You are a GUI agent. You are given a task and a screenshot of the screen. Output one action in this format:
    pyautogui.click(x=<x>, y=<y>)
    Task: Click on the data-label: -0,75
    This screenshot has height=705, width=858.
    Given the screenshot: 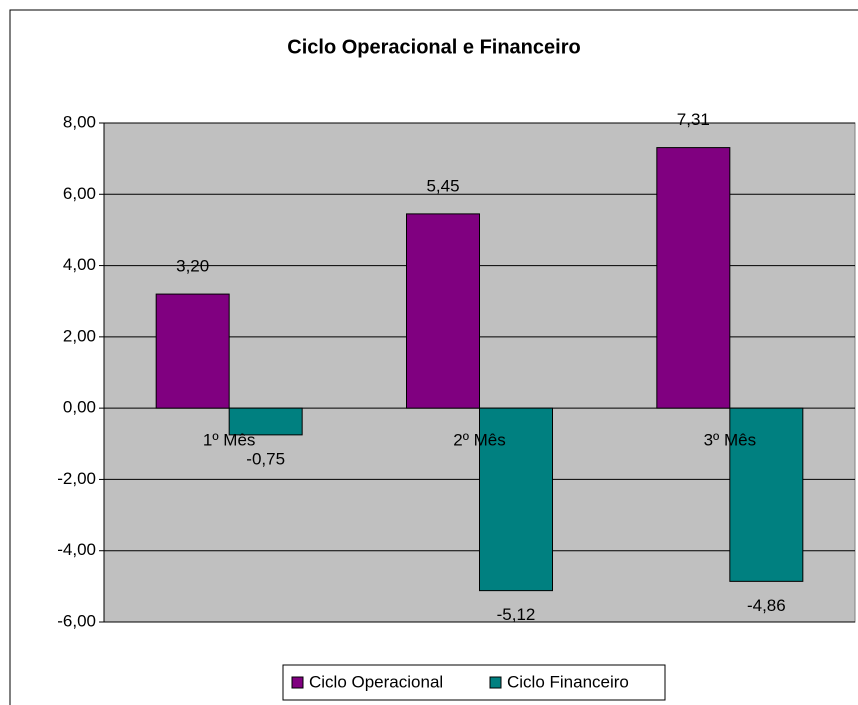 What is the action you would take?
    pyautogui.click(x=265, y=458)
    